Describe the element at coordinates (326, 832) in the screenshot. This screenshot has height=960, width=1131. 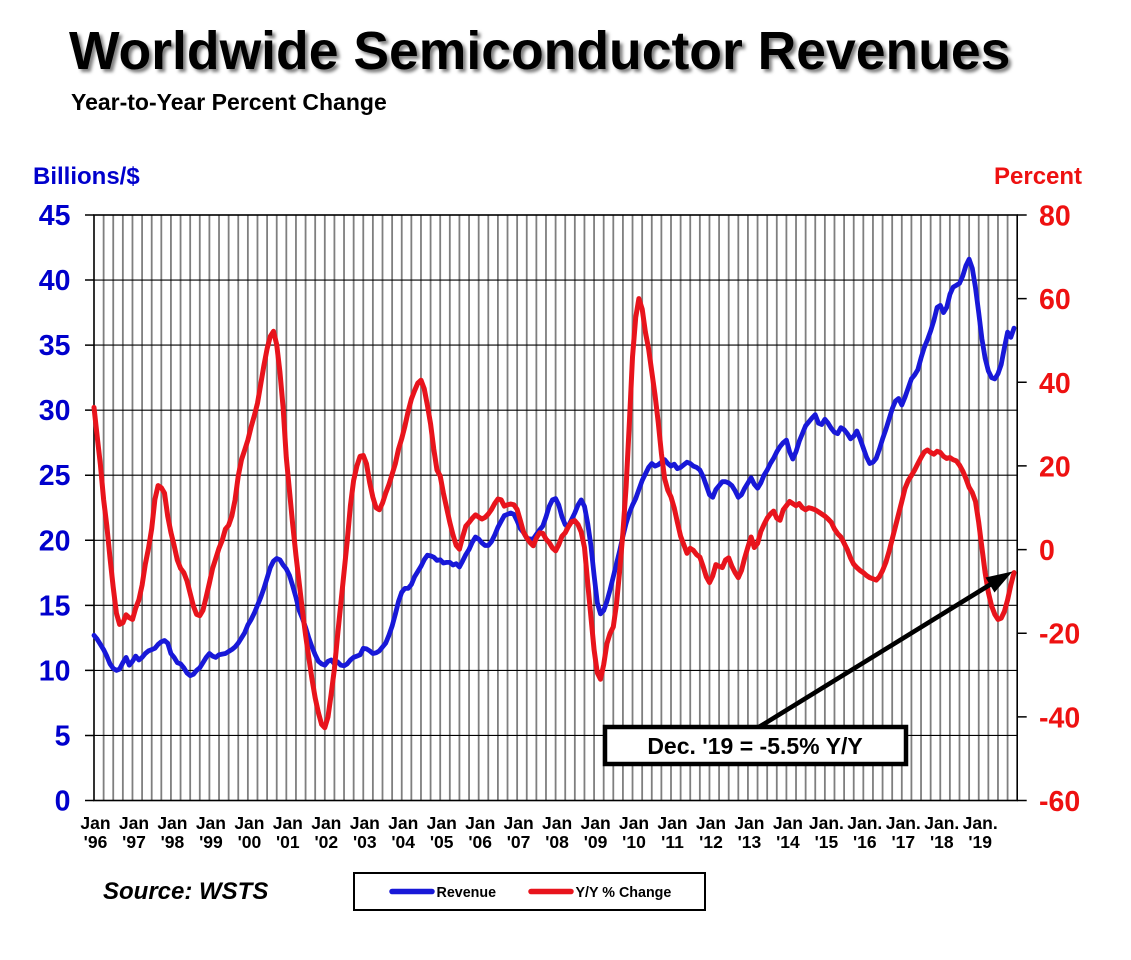
I see `svg-text:Jan'02: Jan '02` at that location.